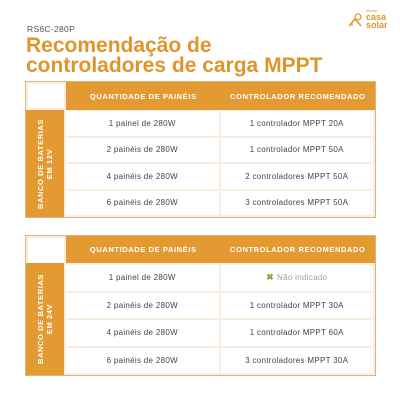 This screenshot has width=400, height=400. I want to click on side-label-12v: BANCO DE BATERIAS EM 12V, so click(45, 163).